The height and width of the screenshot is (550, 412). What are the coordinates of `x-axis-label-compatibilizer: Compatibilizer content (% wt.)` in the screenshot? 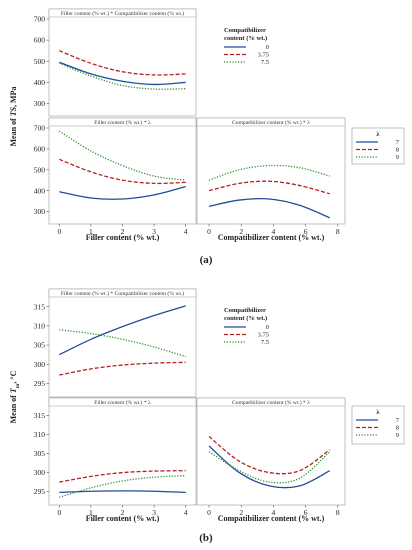 It's located at (271, 237).